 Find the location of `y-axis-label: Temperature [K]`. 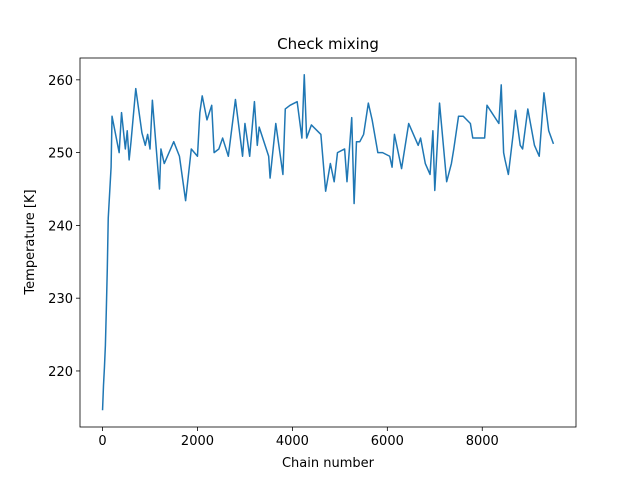

y-axis-label: Temperature [K] is located at coordinates (30, 242).